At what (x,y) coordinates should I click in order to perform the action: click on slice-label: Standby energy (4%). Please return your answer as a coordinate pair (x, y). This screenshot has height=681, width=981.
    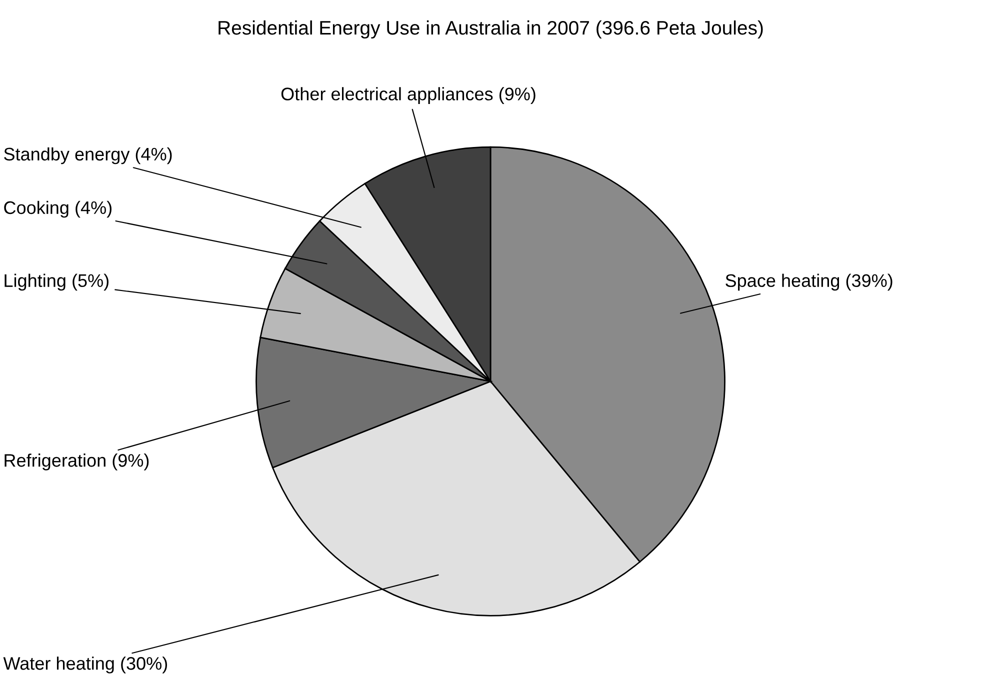
    Looking at the image, I should click on (88, 155).